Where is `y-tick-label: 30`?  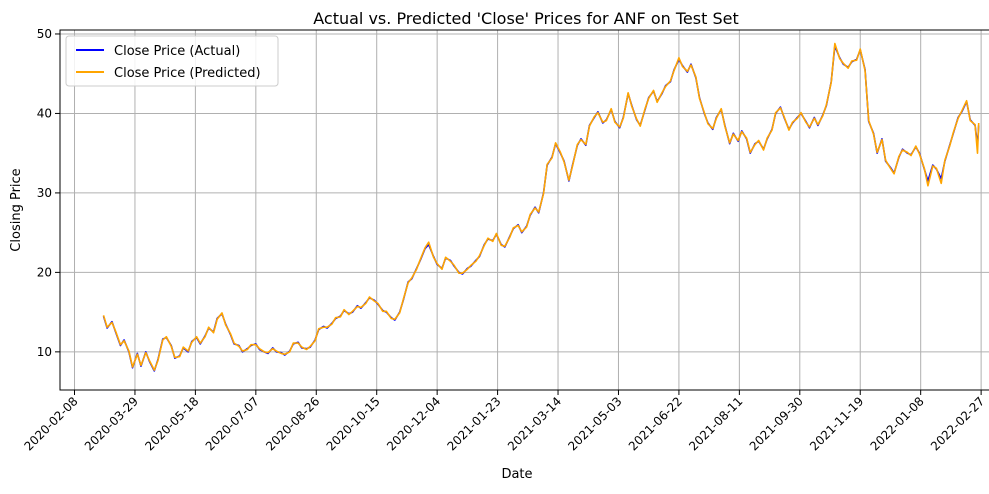 y-tick-label: 30 is located at coordinates (44, 193).